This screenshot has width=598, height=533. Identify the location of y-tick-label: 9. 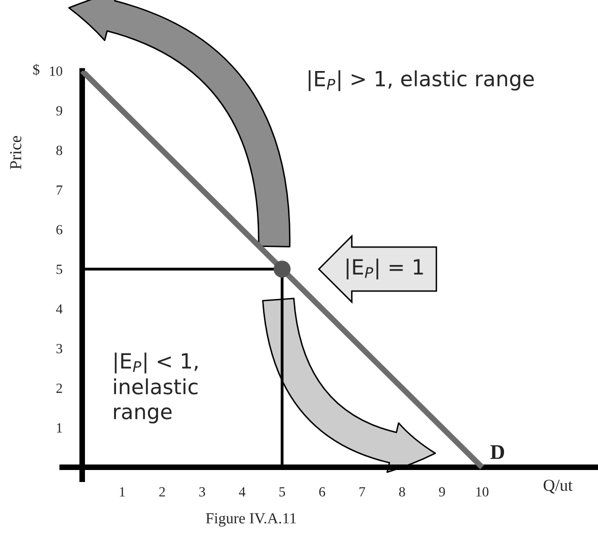
(59, 111).